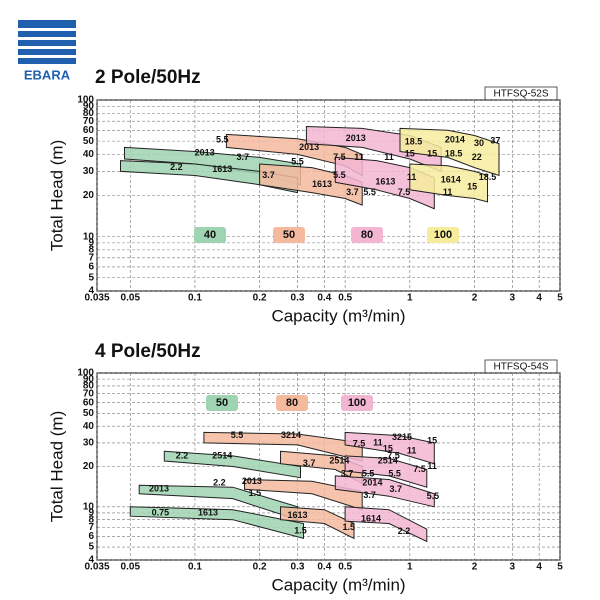  What do you see at coordinates (520, 94) in the screenshot?
I see `model-label: HTFSQ-52S` at bounding box center [520, 94].